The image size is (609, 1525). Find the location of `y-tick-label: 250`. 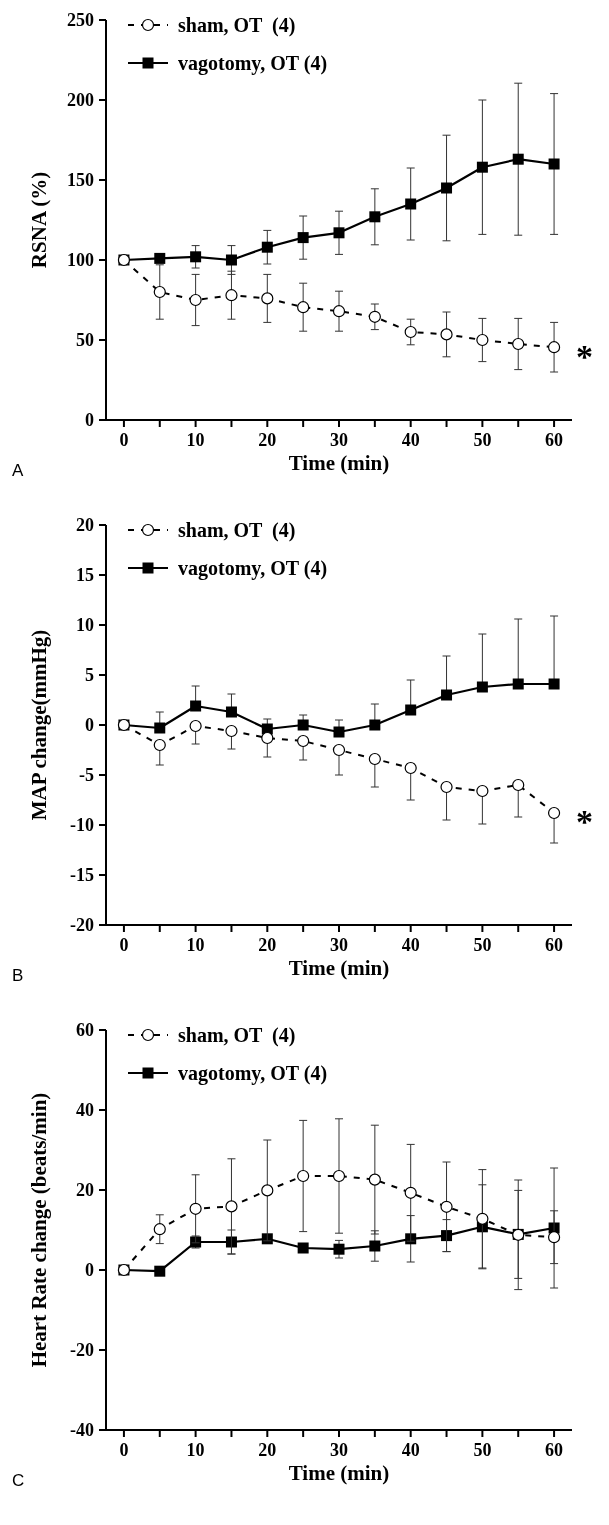

y-tick-label: 250 is located at coordinates (80, 20).